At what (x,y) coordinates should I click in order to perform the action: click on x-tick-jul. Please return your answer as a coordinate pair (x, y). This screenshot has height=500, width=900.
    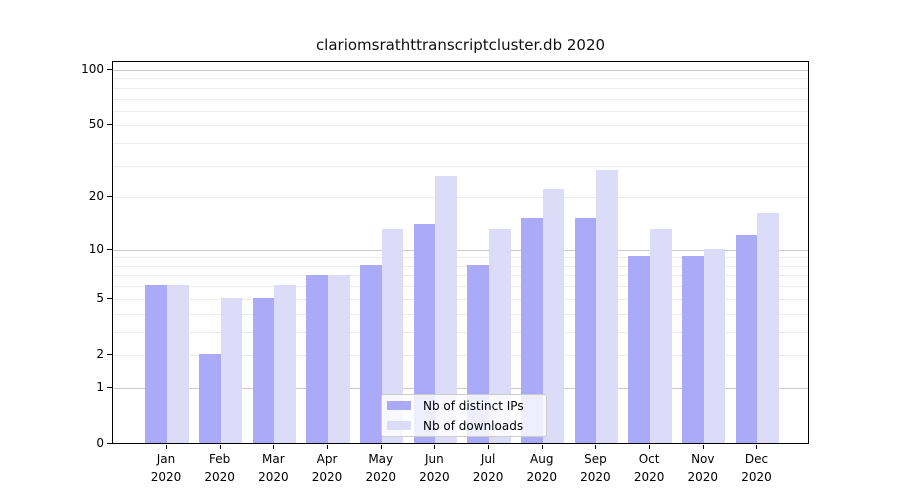
    Looking at the image, I should click on (489, 447).